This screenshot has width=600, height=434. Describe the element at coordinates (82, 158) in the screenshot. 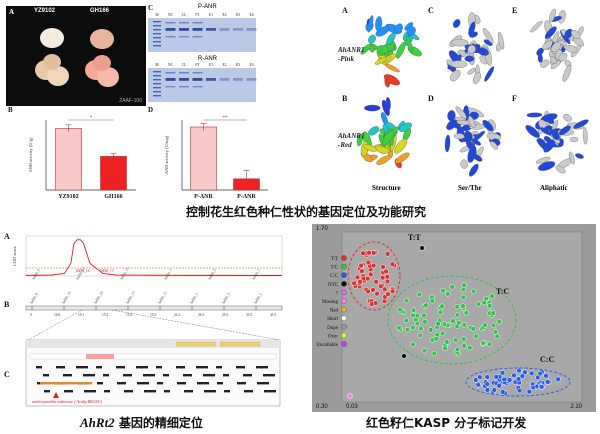

I see `bar-chart-b: ANR activity (U/g) YZ9102 GH166 *` at that location.